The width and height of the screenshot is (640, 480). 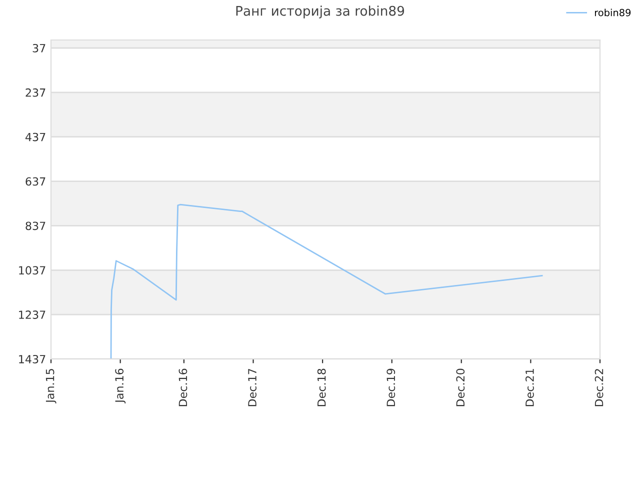 I want to click on y-tick-label: 1037, so click(x=32, y=270).